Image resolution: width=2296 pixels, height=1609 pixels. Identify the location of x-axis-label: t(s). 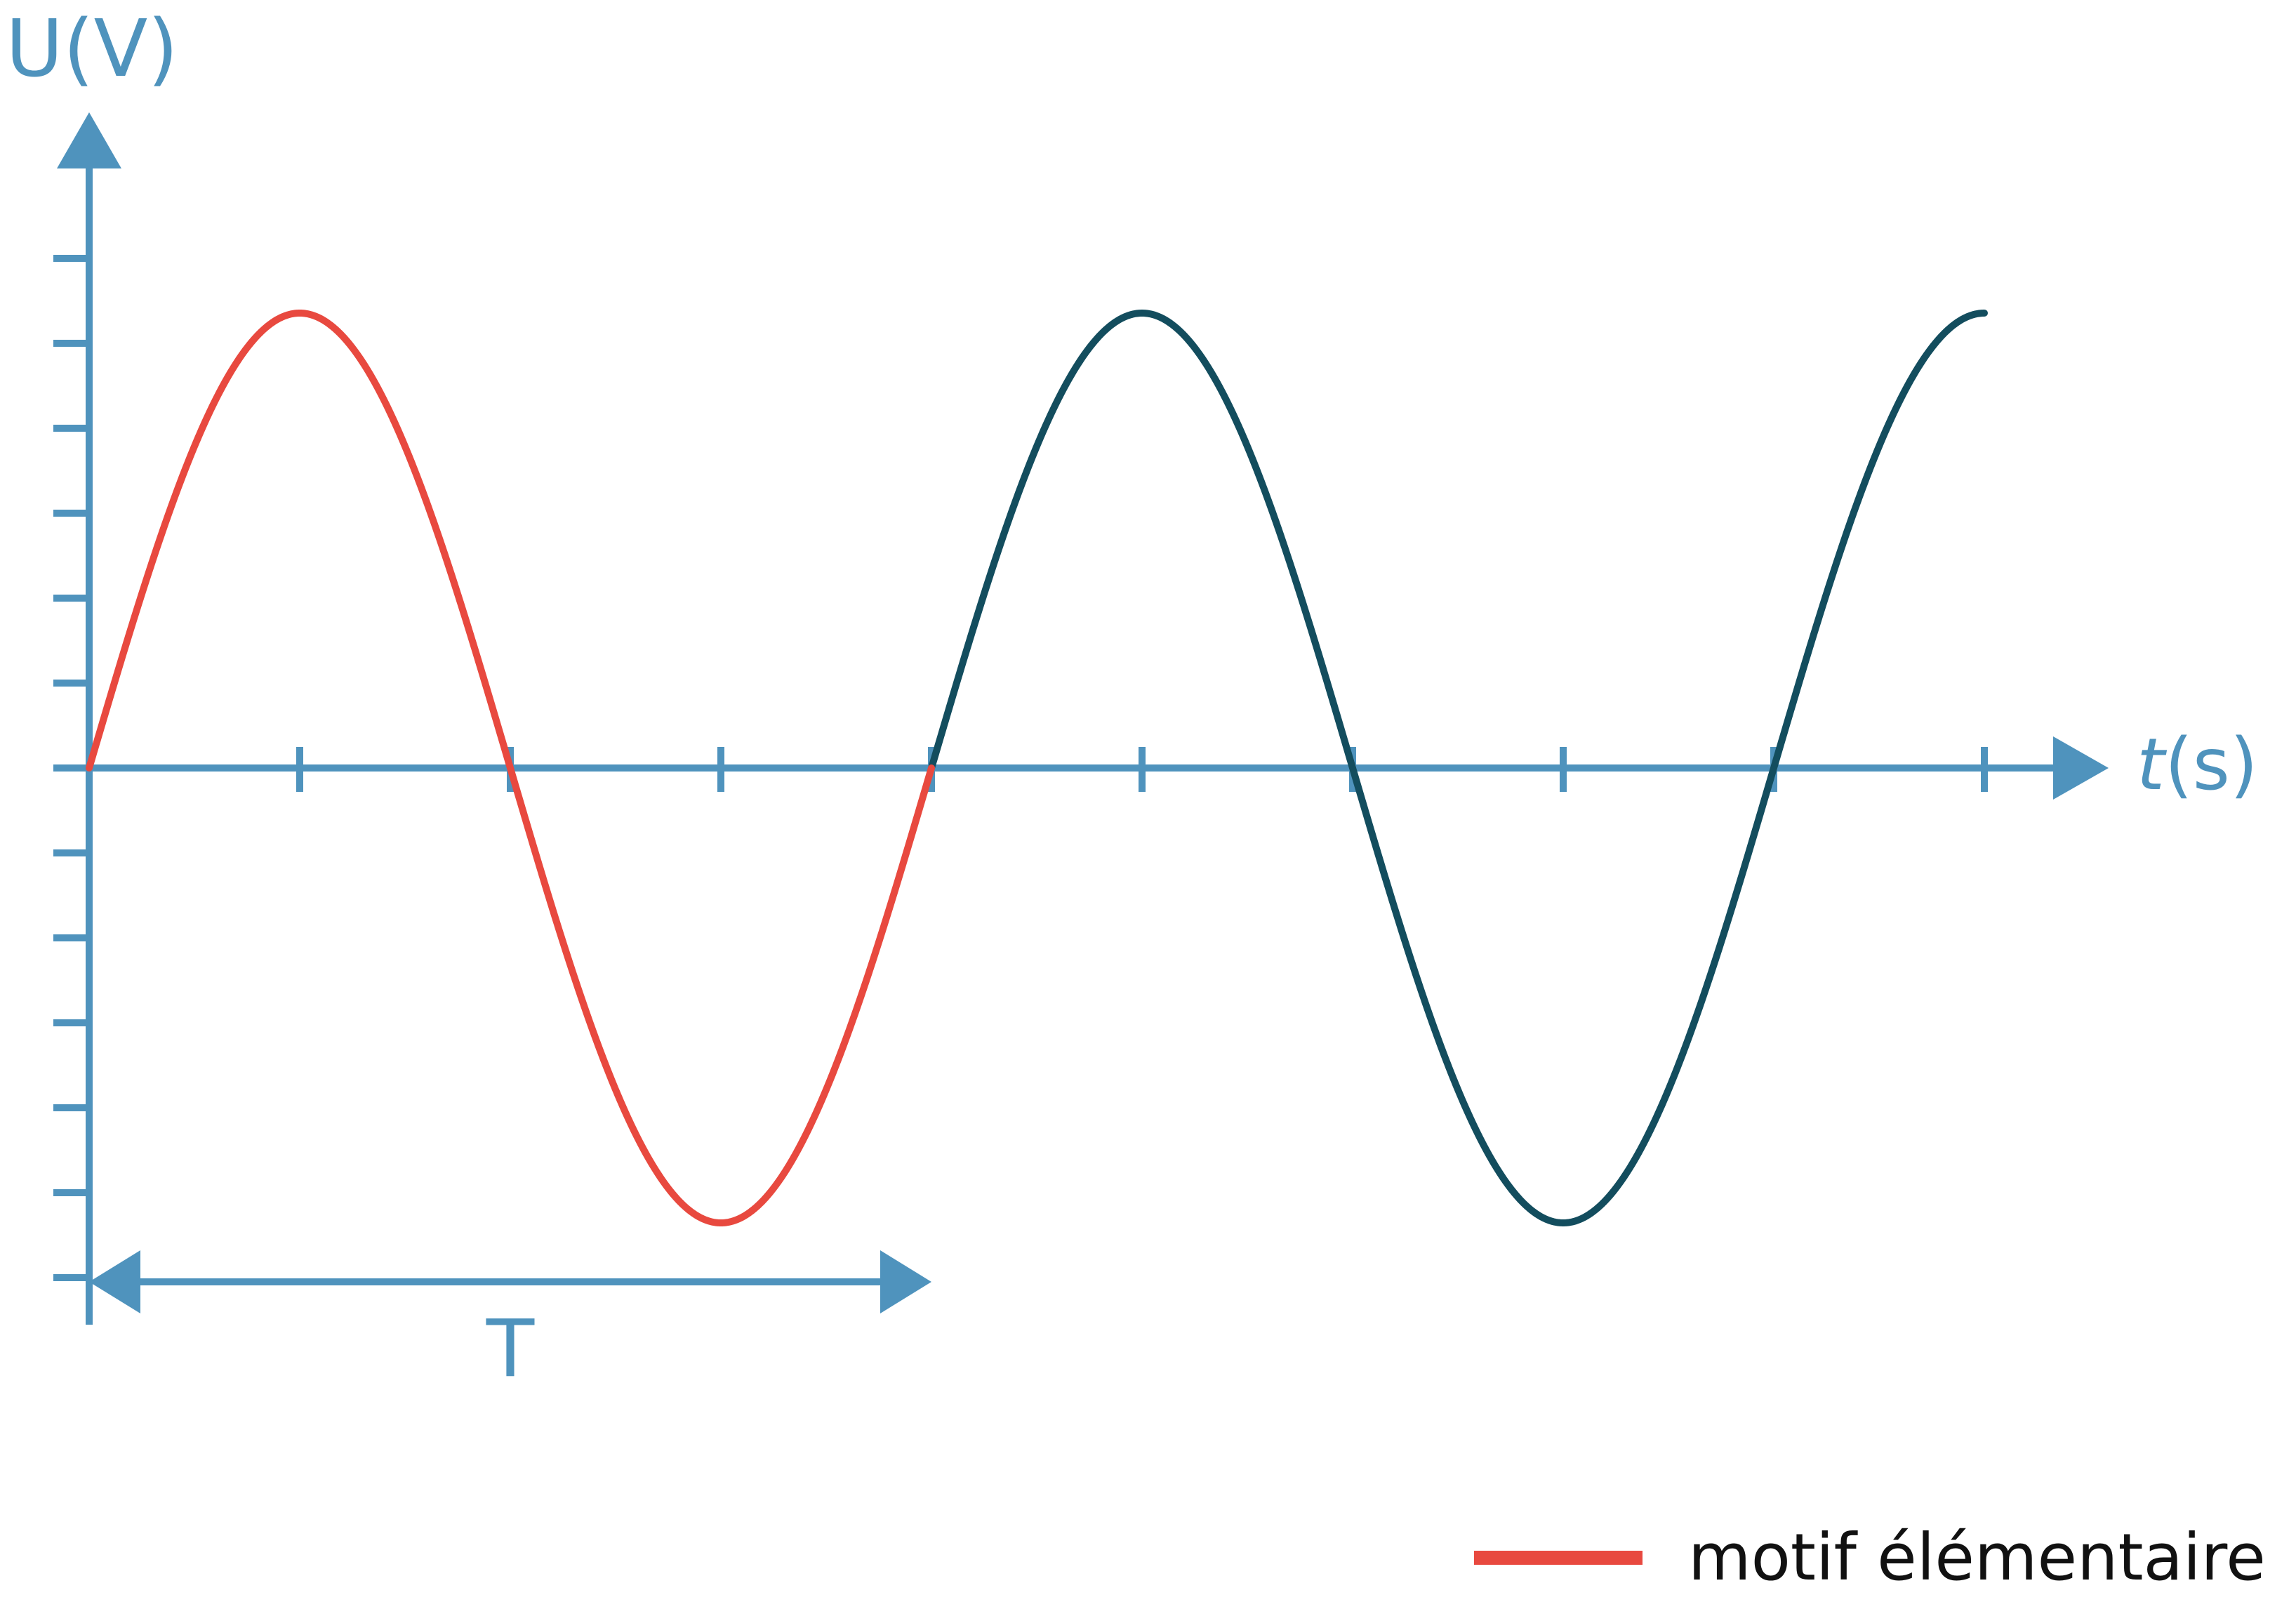
(2197, 765).